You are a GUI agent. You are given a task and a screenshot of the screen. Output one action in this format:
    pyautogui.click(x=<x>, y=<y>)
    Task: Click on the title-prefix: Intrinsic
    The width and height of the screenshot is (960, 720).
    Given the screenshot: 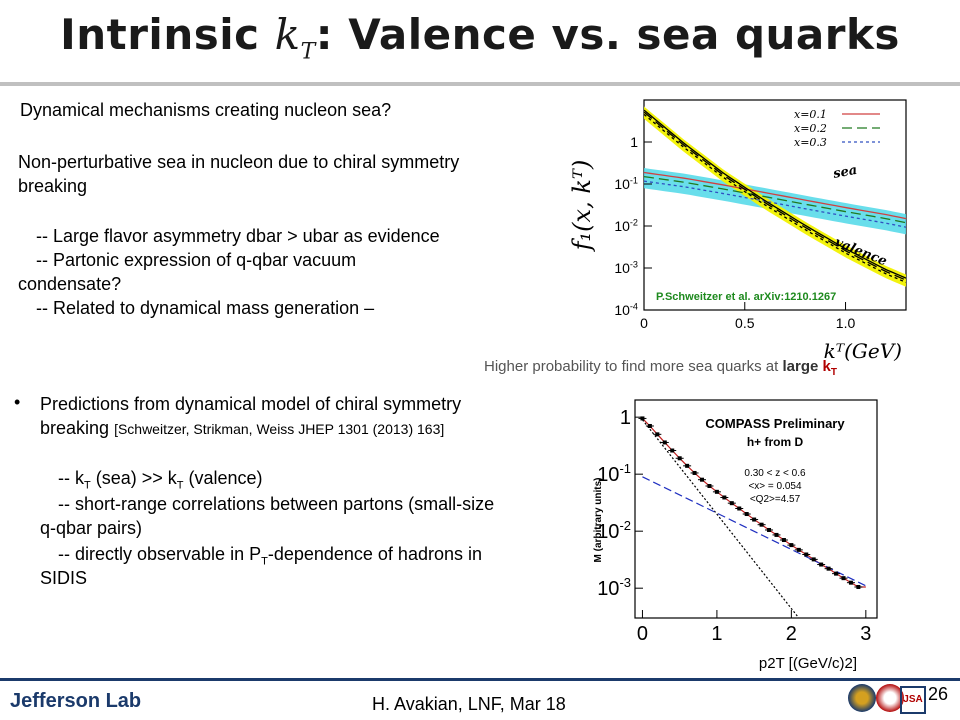 What is the action you would take?
    pyautogui.click(x=167, y=34)
    